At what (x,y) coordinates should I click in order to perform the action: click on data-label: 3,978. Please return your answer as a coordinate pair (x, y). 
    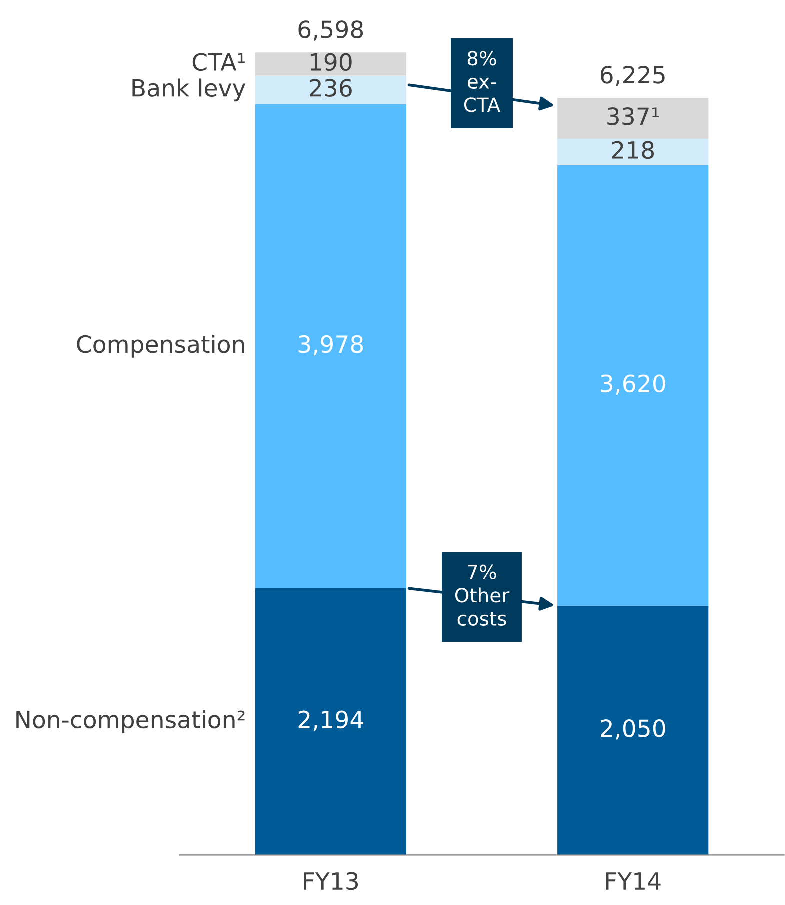
    Looking at the image, I should click on (331, 345).